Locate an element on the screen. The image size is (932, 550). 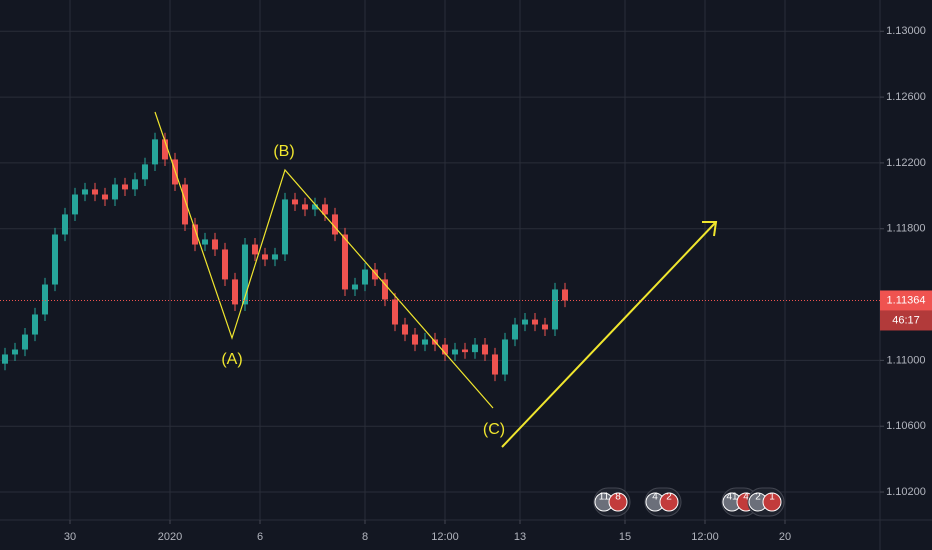
last-price-label: 1.11364 is located at coordinates (906, 300).